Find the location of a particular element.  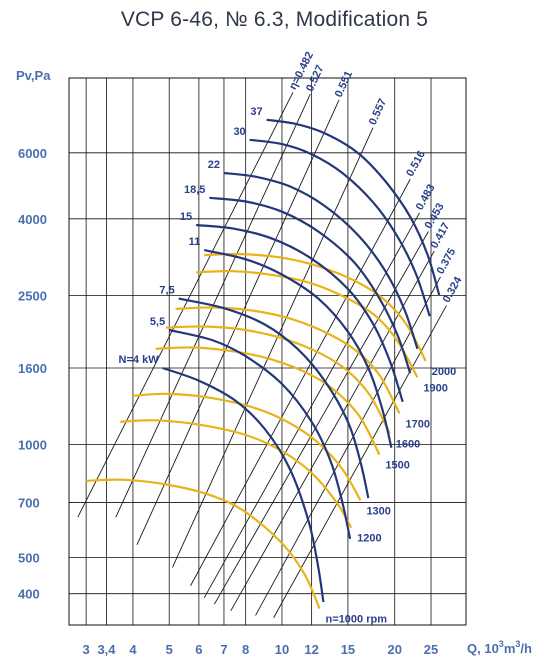

x-tick-label: 6 is located at coordinates (198, 649).